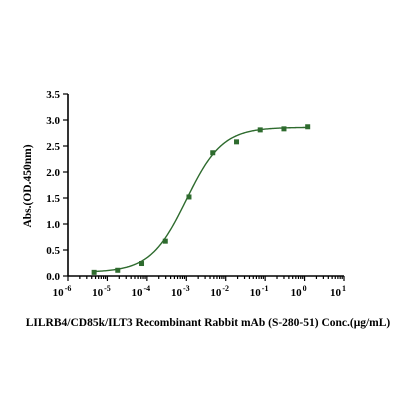  Describe the element at coordinates (53, 95) in the screenshot. I see `y-tick-label: 3.5` at that location.